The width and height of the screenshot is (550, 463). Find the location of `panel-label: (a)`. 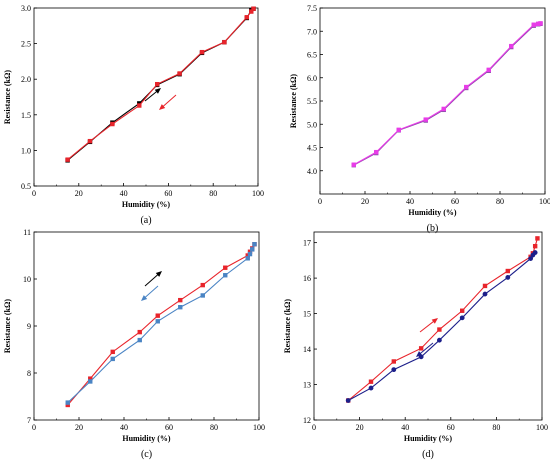

panel-label: (a) is located at coordinates (145, 220).